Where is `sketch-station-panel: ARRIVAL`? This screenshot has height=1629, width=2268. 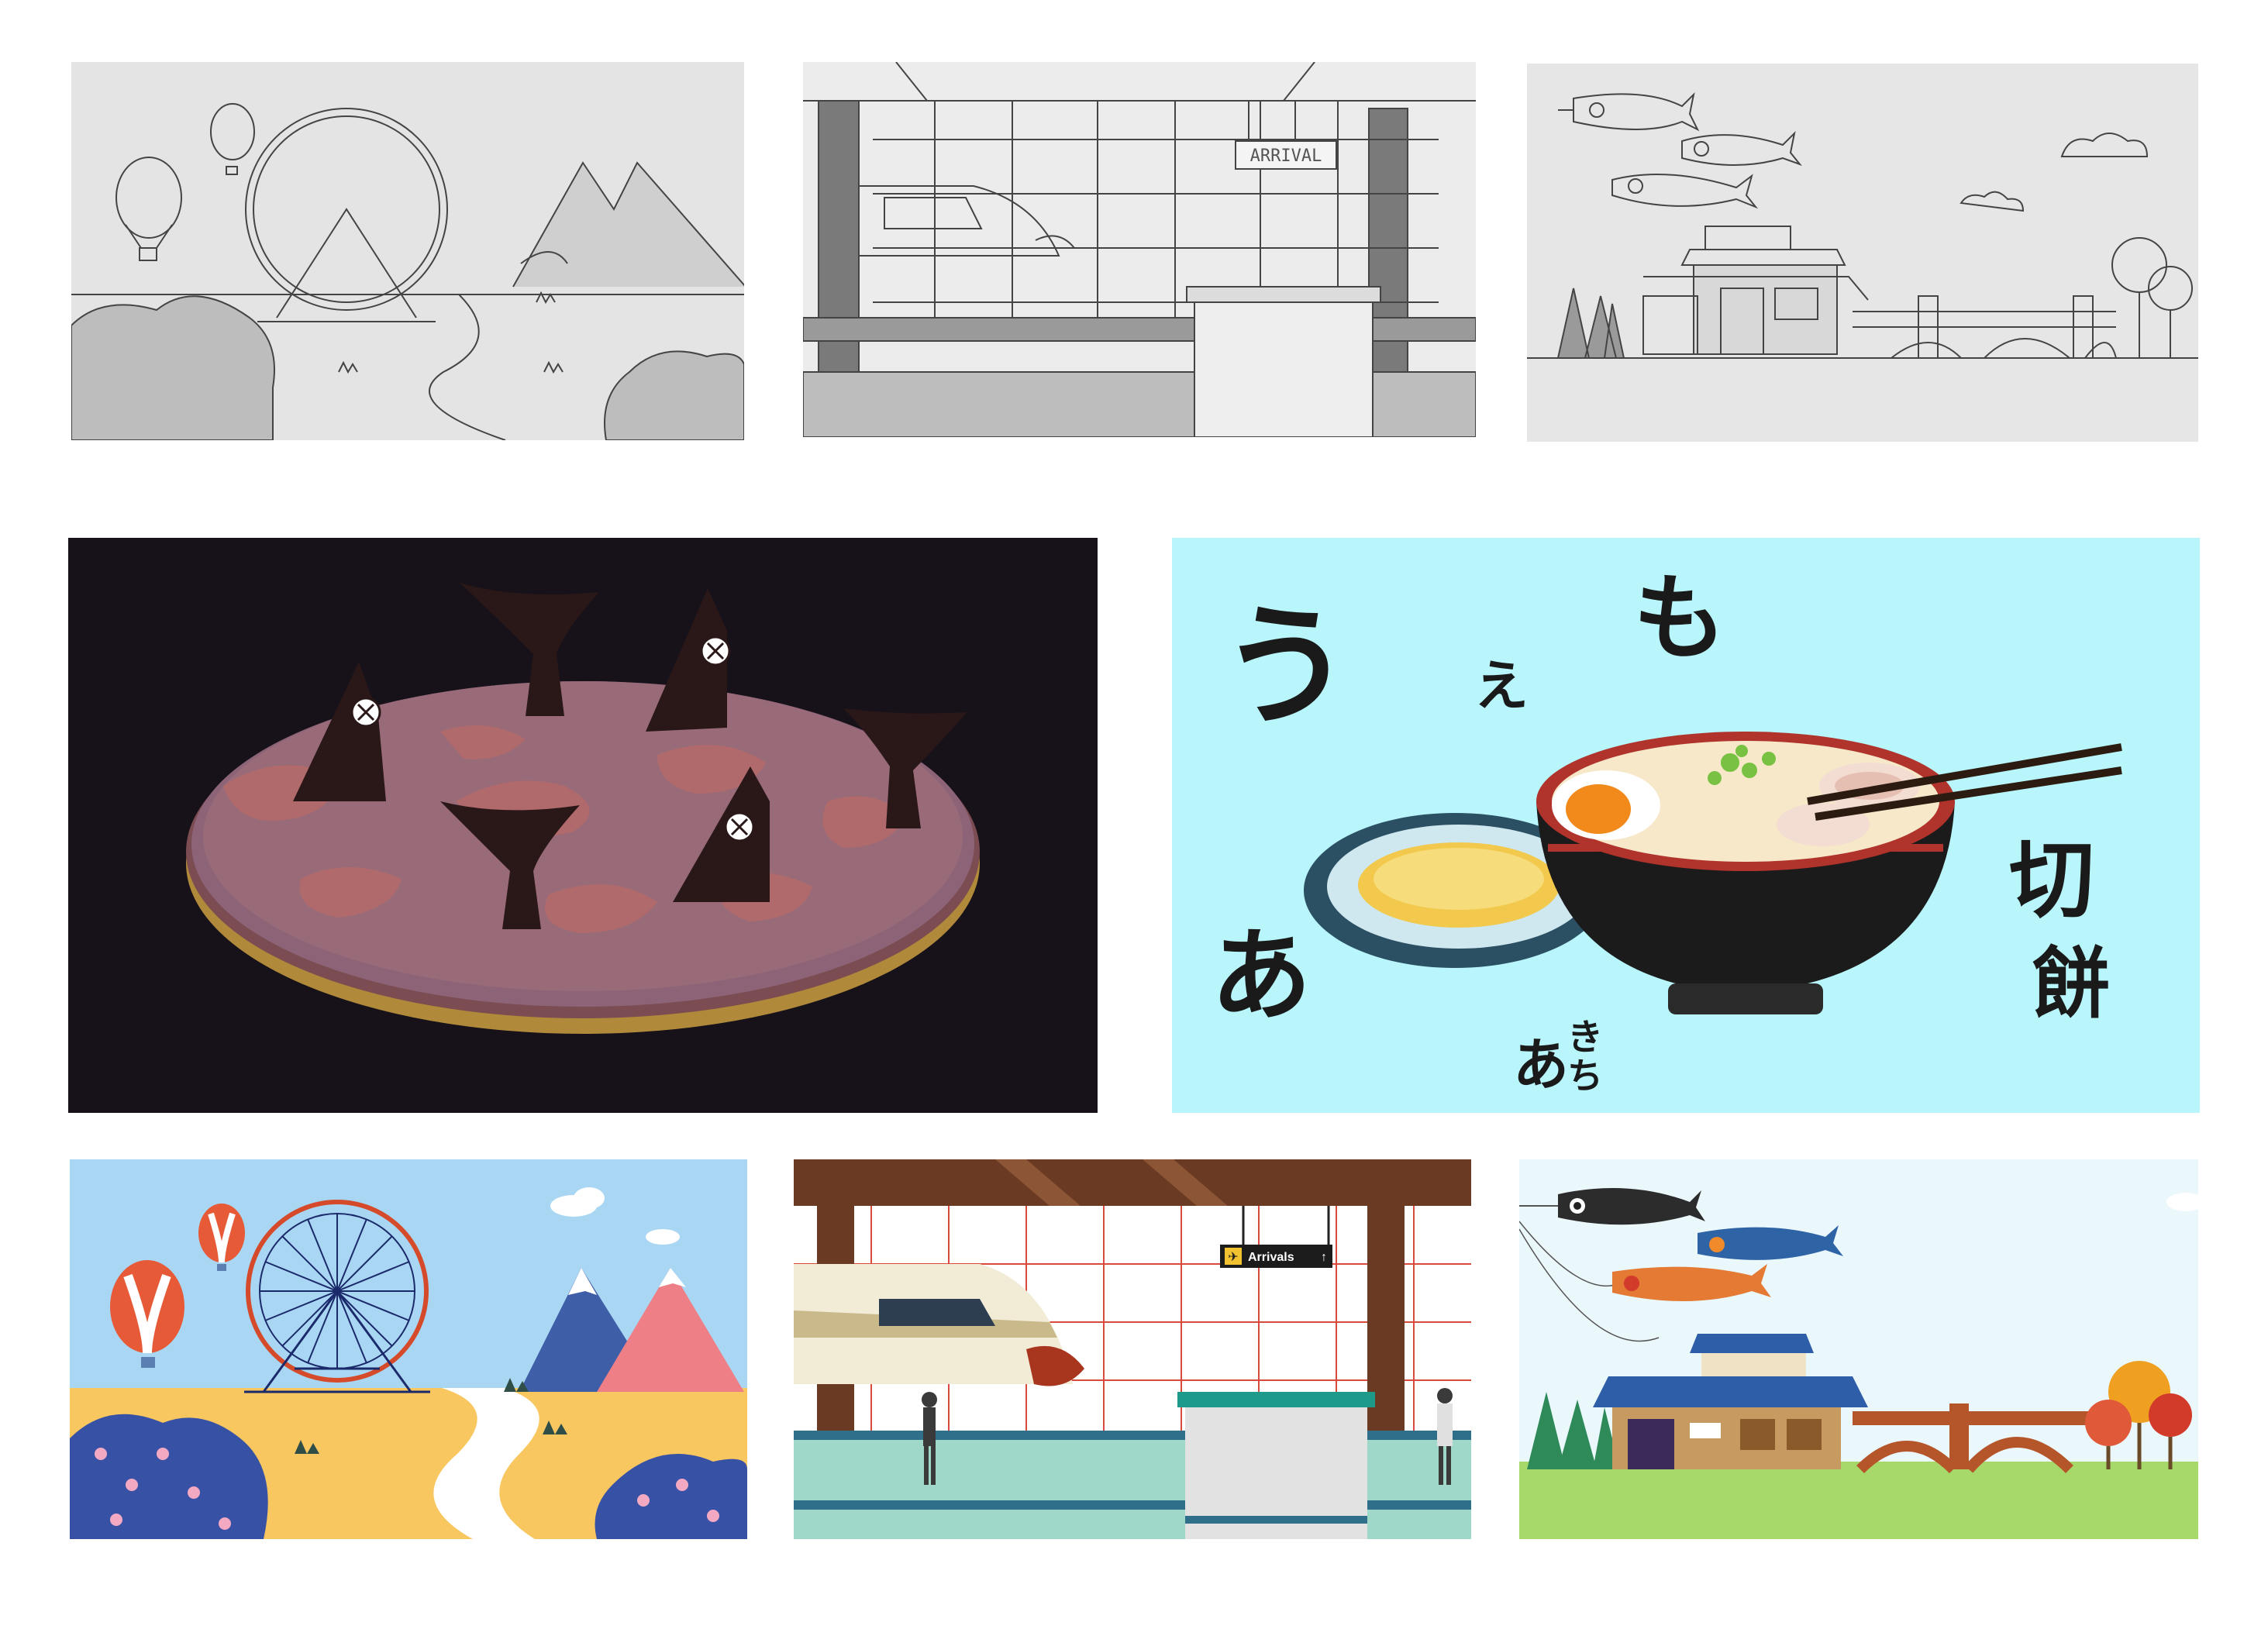
sketch-station-panel: ARRIVAL is located at coordinates (1139, 249).